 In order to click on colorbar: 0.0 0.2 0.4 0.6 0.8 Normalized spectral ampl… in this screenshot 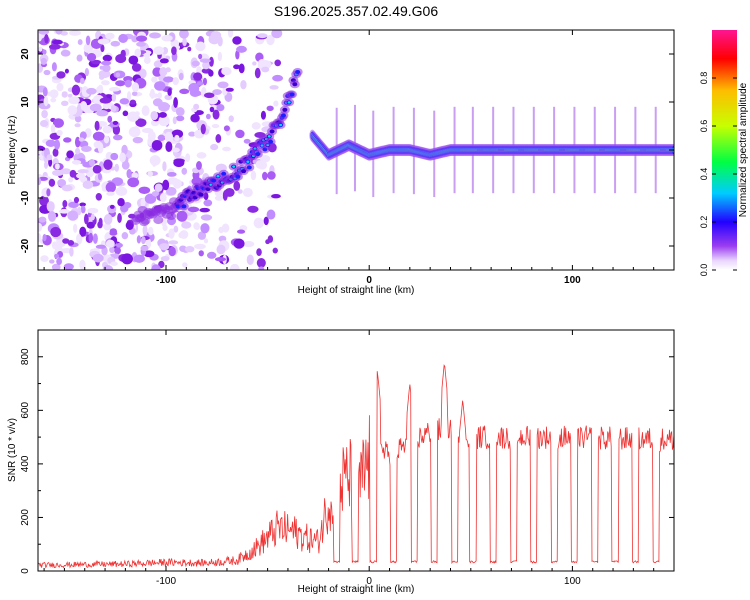, I will do `click(724, 153)`.